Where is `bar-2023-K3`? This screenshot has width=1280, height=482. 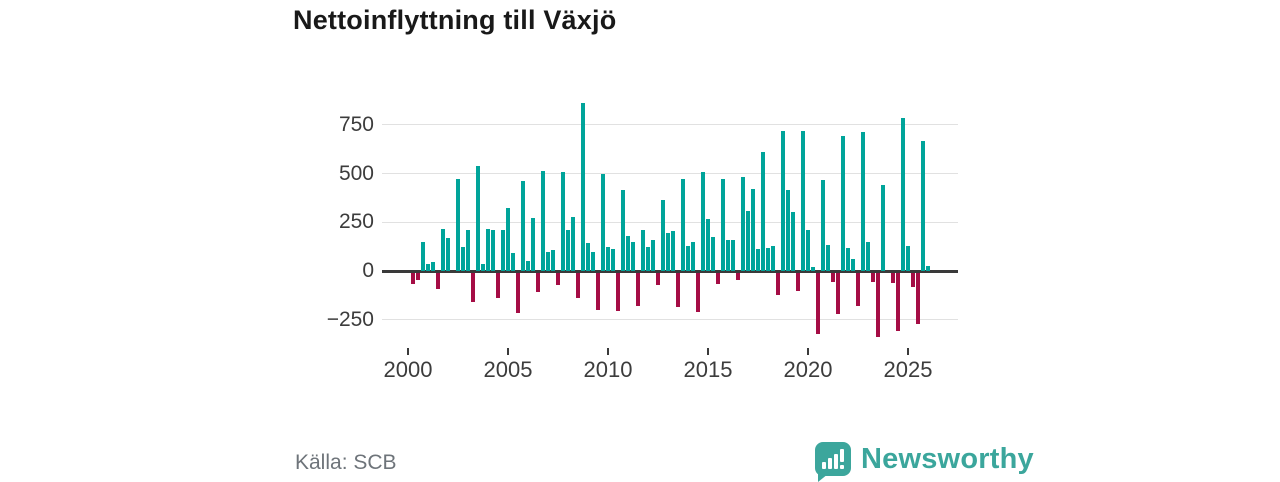 bar-2023-K3 is located at coordinates (883, 228).